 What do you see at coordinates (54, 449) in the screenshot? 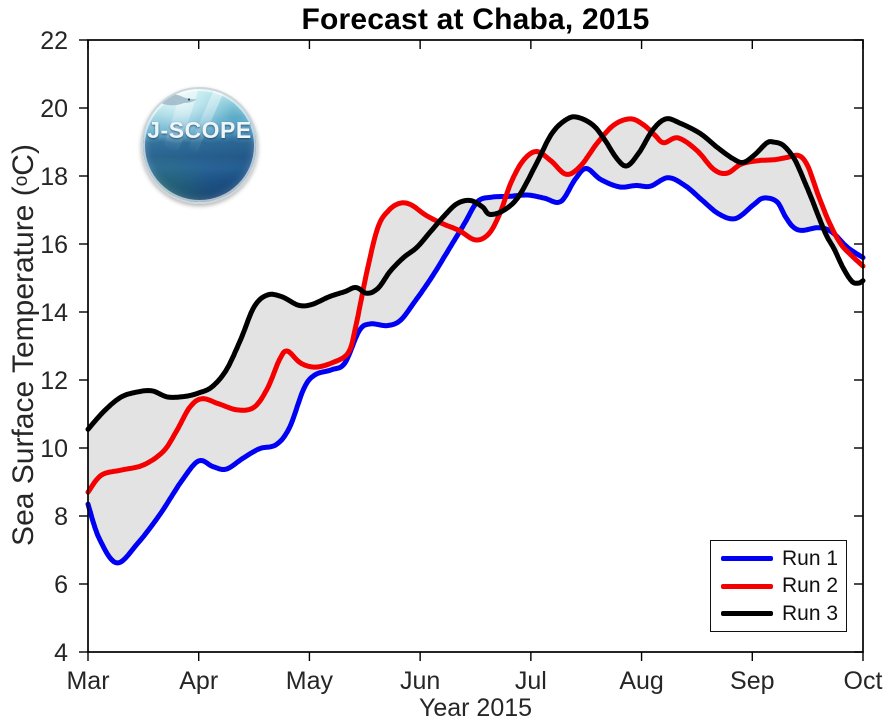
I see `y-tick-label: 10` at bounding box center [54, 449].